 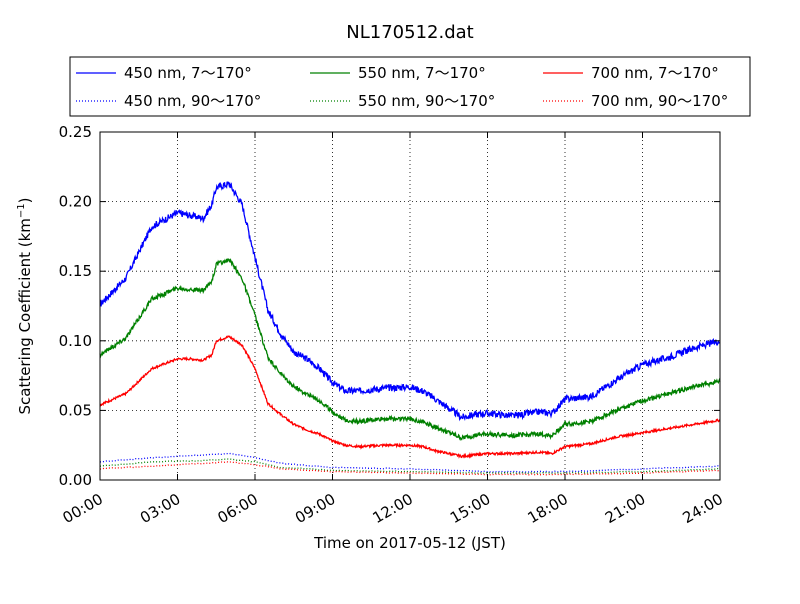 What do you see at coordinates (75, 480) in the screenshot?
I see `y-tick-label: 0.00` at bounding box center [75, 480].